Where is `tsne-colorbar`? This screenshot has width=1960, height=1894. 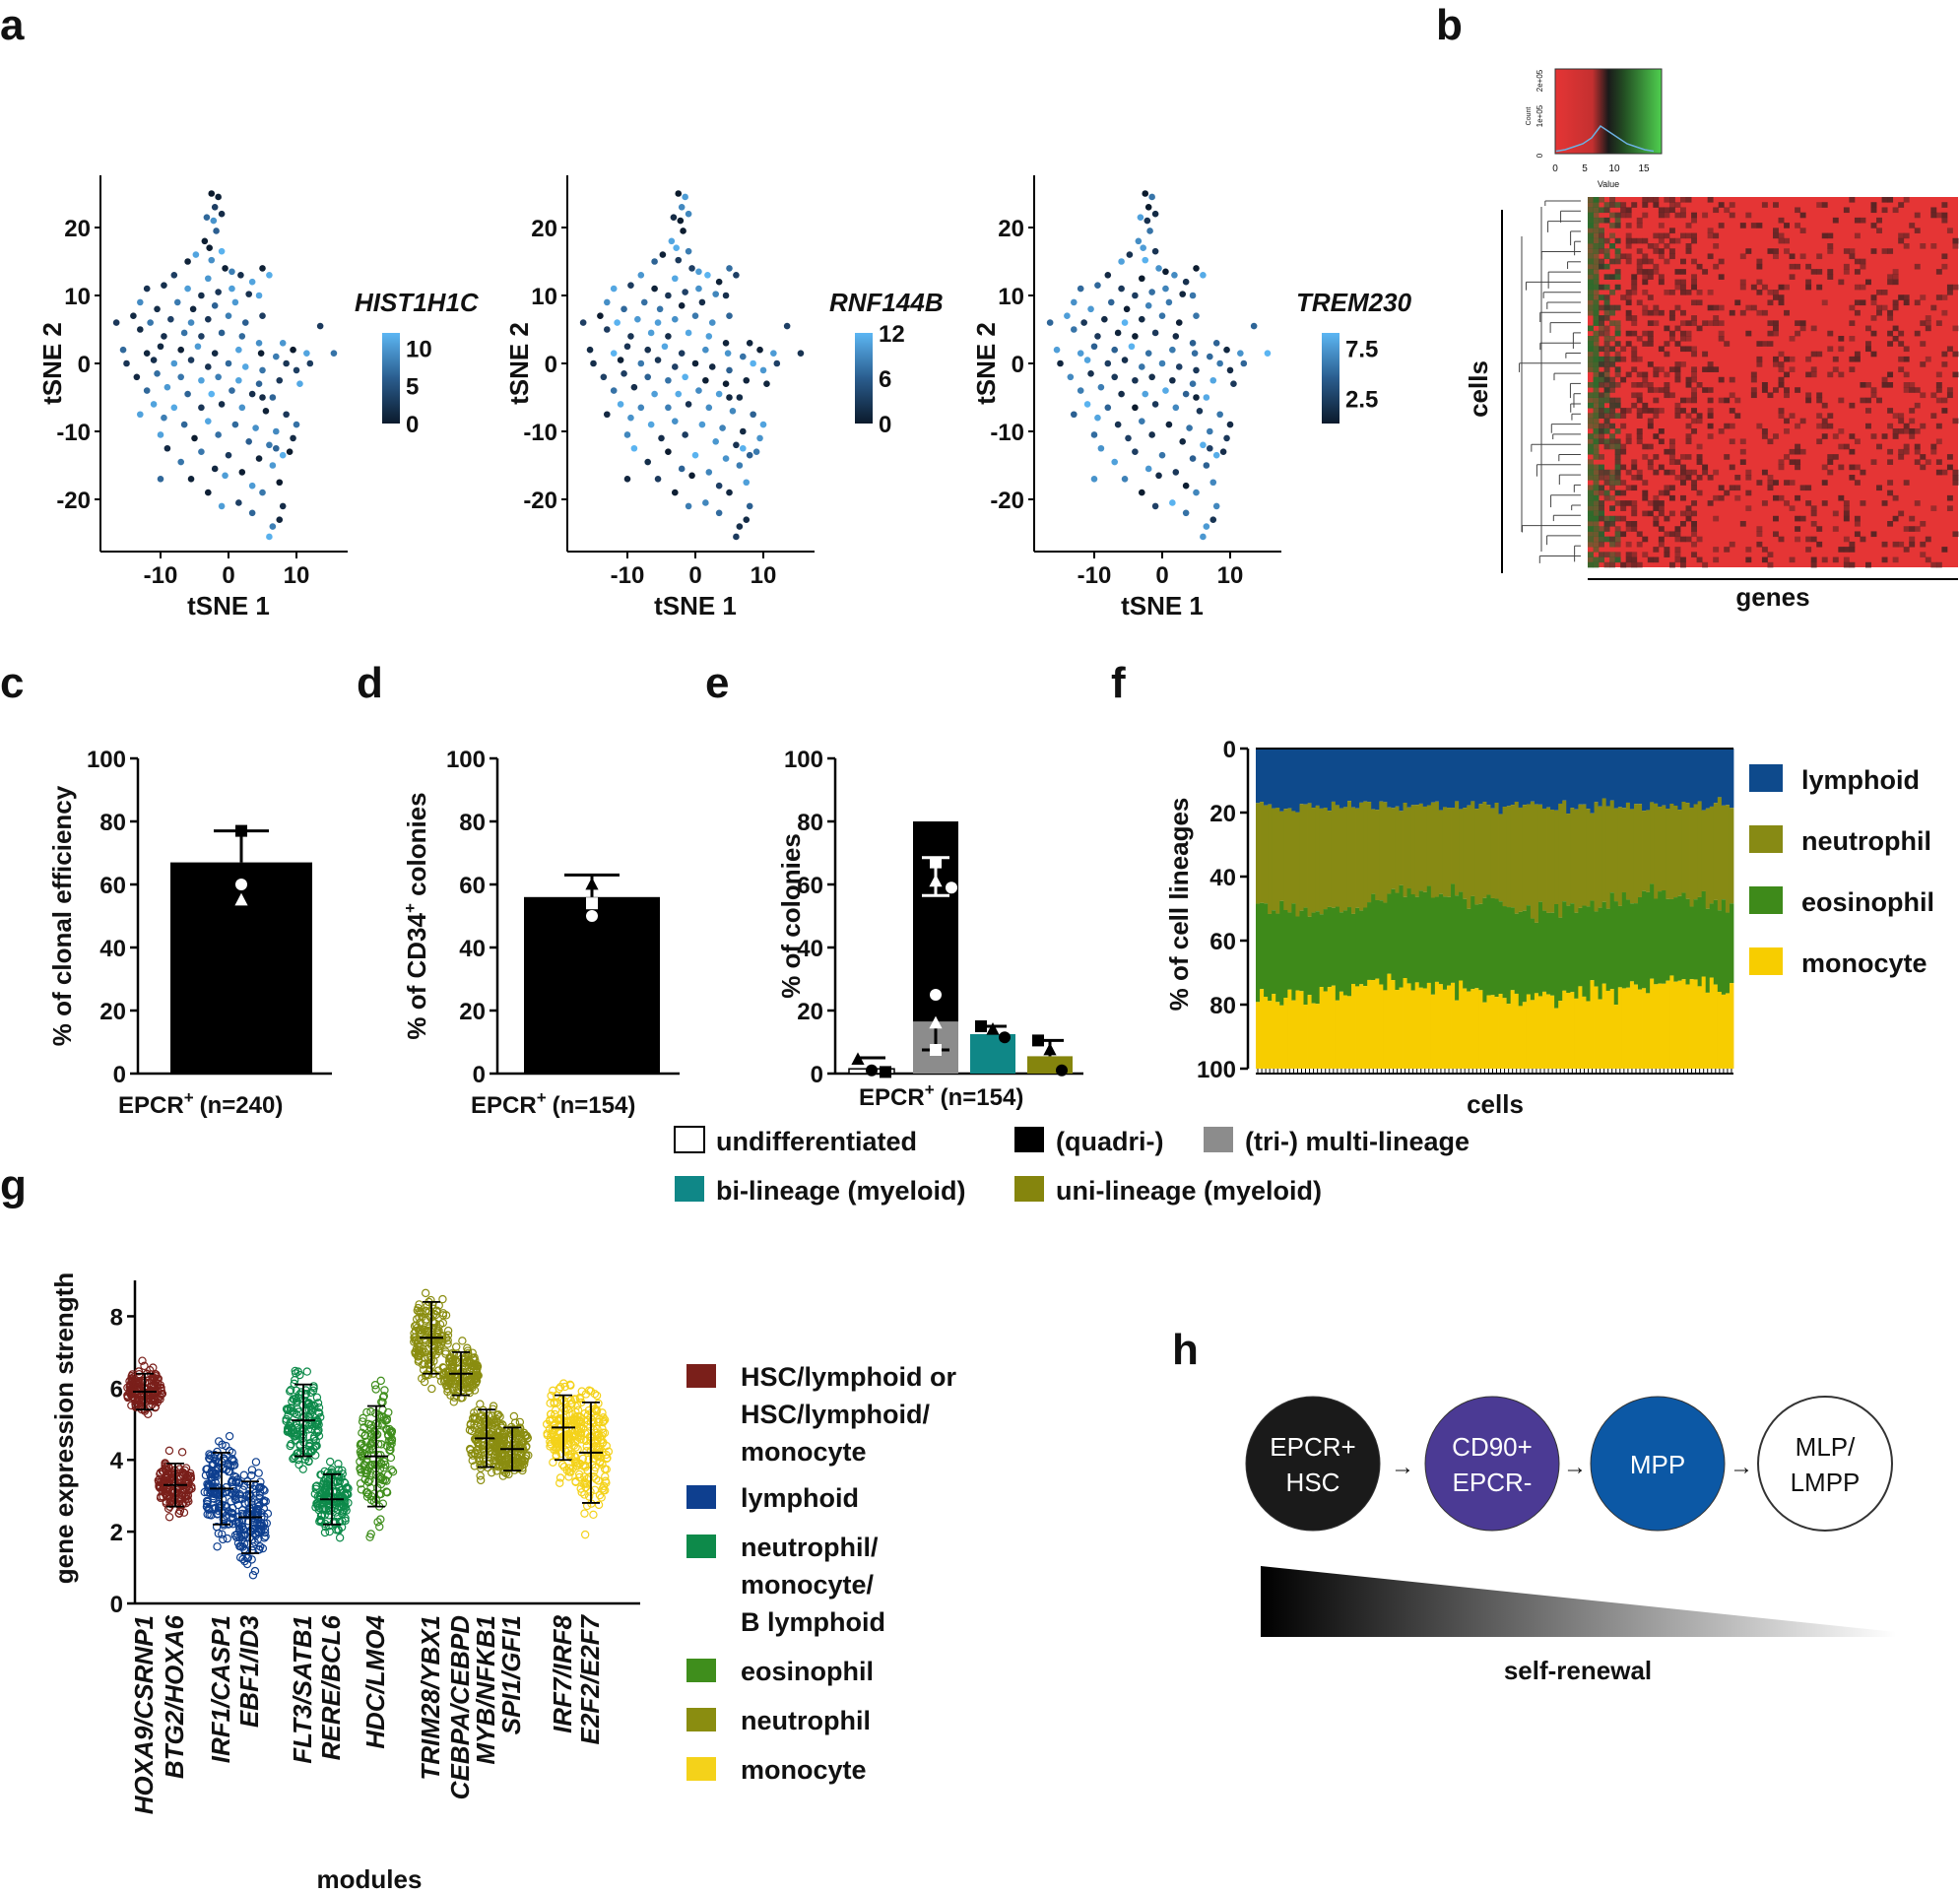
tsne-colorbar is located at coordinates (391, 378).